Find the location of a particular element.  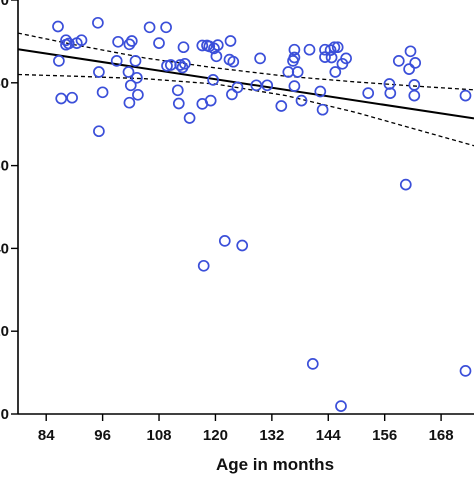

x-tick-label: 120 is located at coordinates (215, 435).